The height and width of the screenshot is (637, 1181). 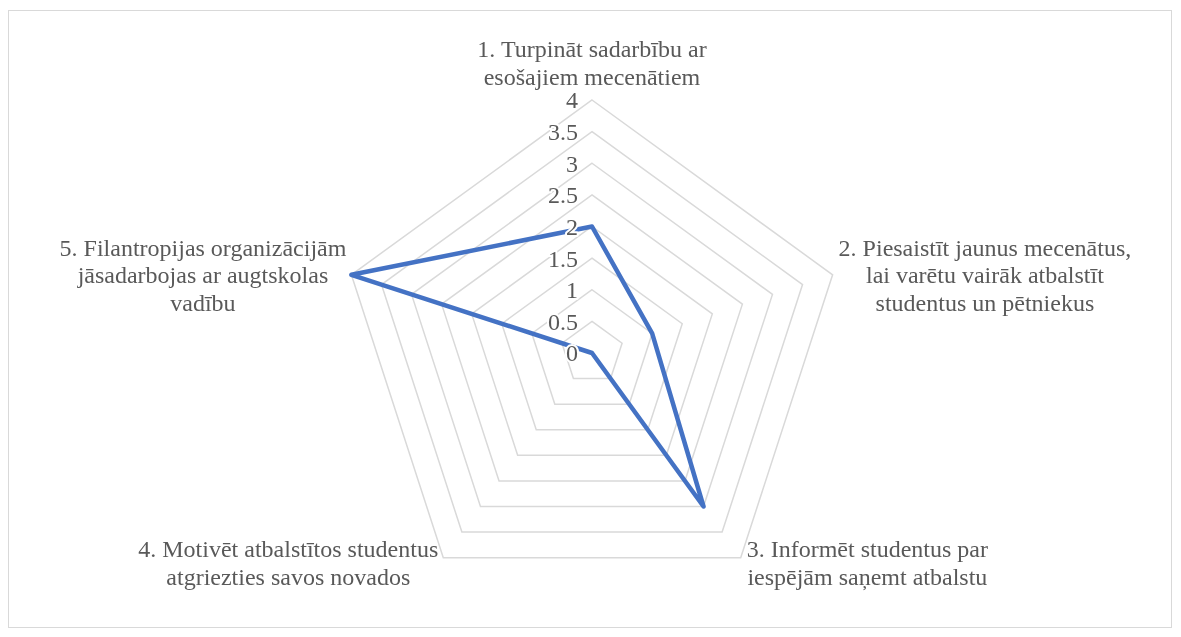 What do you see at coordinates (985, 275) in the screenshot?
I see `spoke-label: 2. Piesaistīt jaunus mecenātus, lai varētu vairāk atbalstīt studentus un pētniekus` at bounding box center [985, 275].